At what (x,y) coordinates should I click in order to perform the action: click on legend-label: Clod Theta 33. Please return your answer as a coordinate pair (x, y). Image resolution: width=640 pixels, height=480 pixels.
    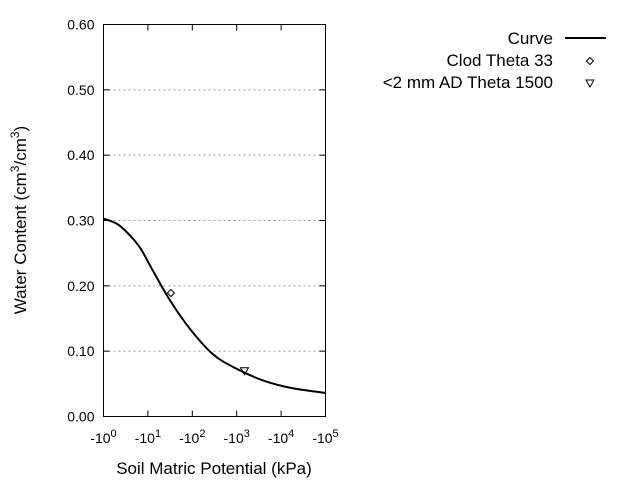
    Looking at the image, I should click on (500, 60).